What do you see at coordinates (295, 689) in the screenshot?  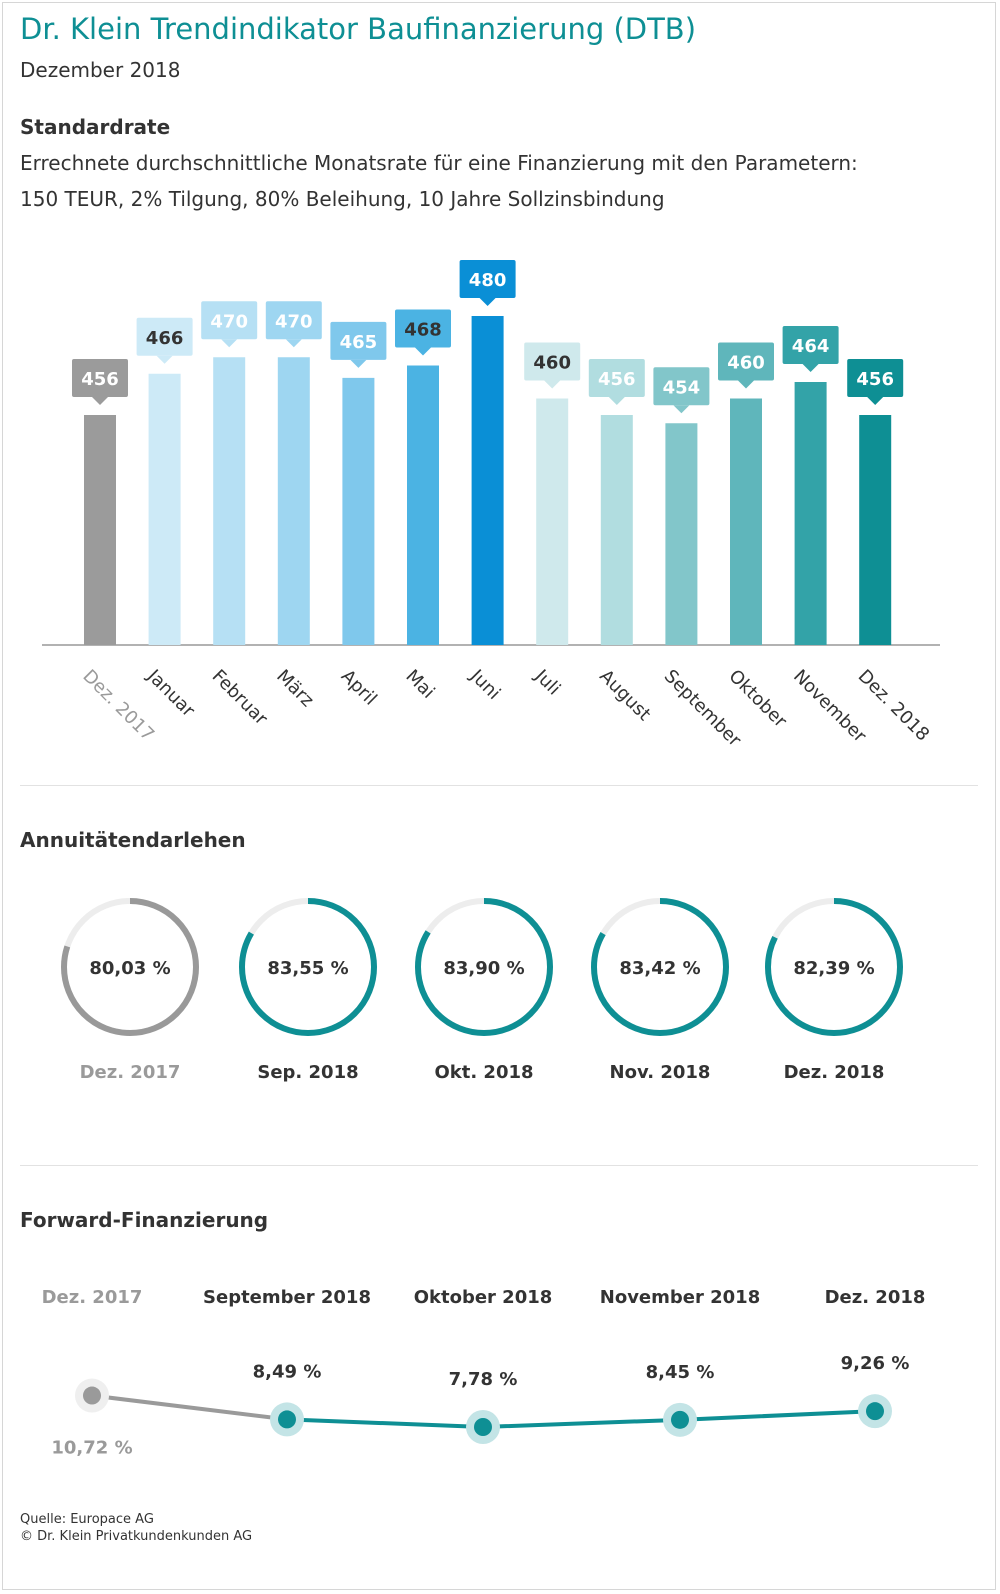 I see `x-tick-label: März` at bounding box center [295, 689].